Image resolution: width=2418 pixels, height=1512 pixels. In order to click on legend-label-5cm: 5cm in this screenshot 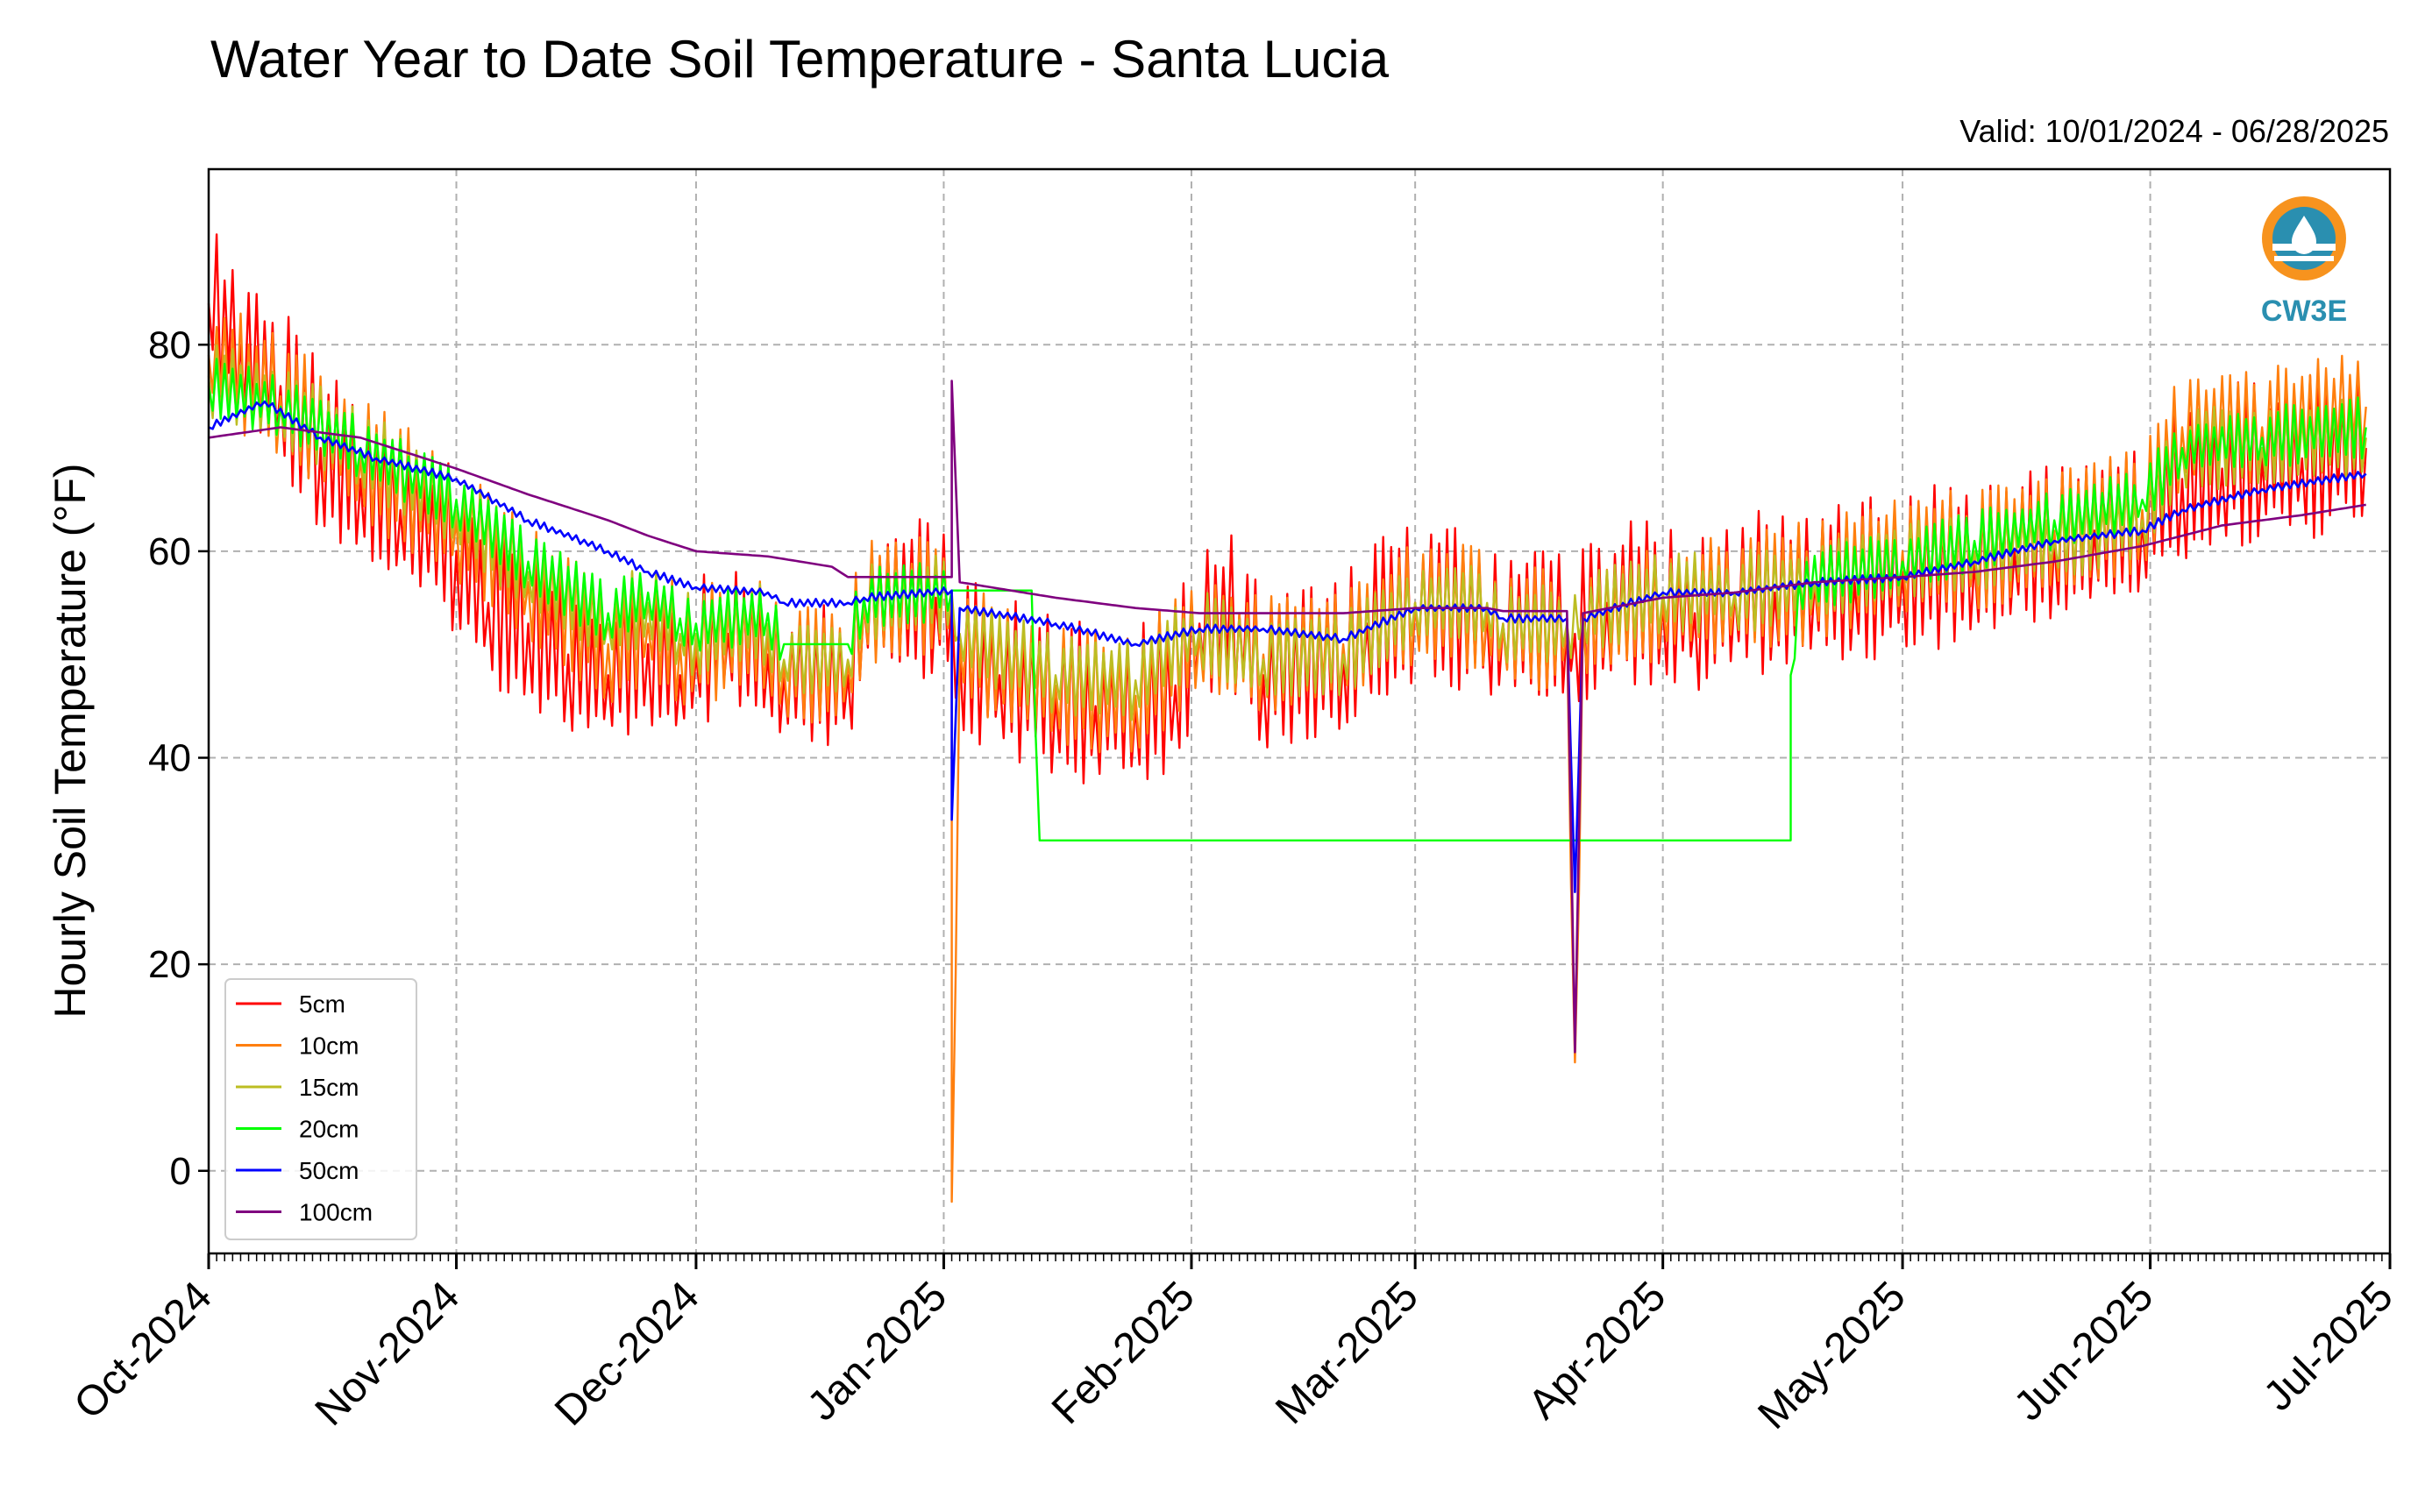, I will do `click(322, 1004)`.